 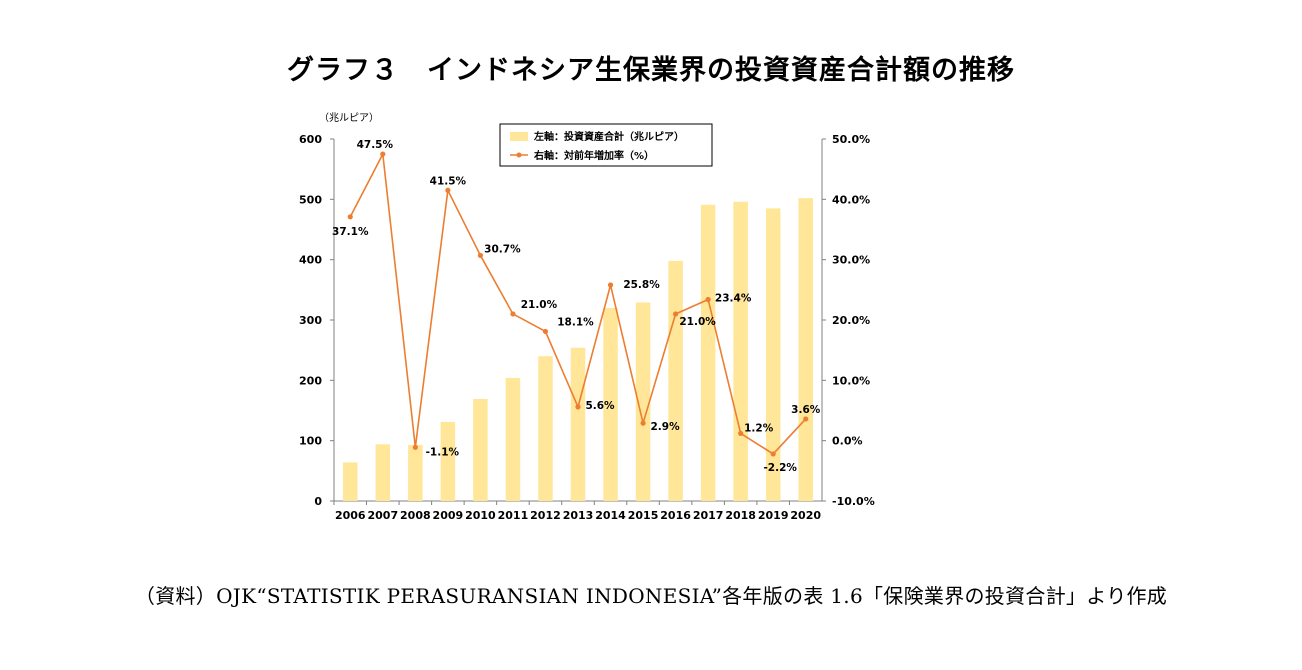 I want to click on growth-point-2015, so click(x=643, y=423).